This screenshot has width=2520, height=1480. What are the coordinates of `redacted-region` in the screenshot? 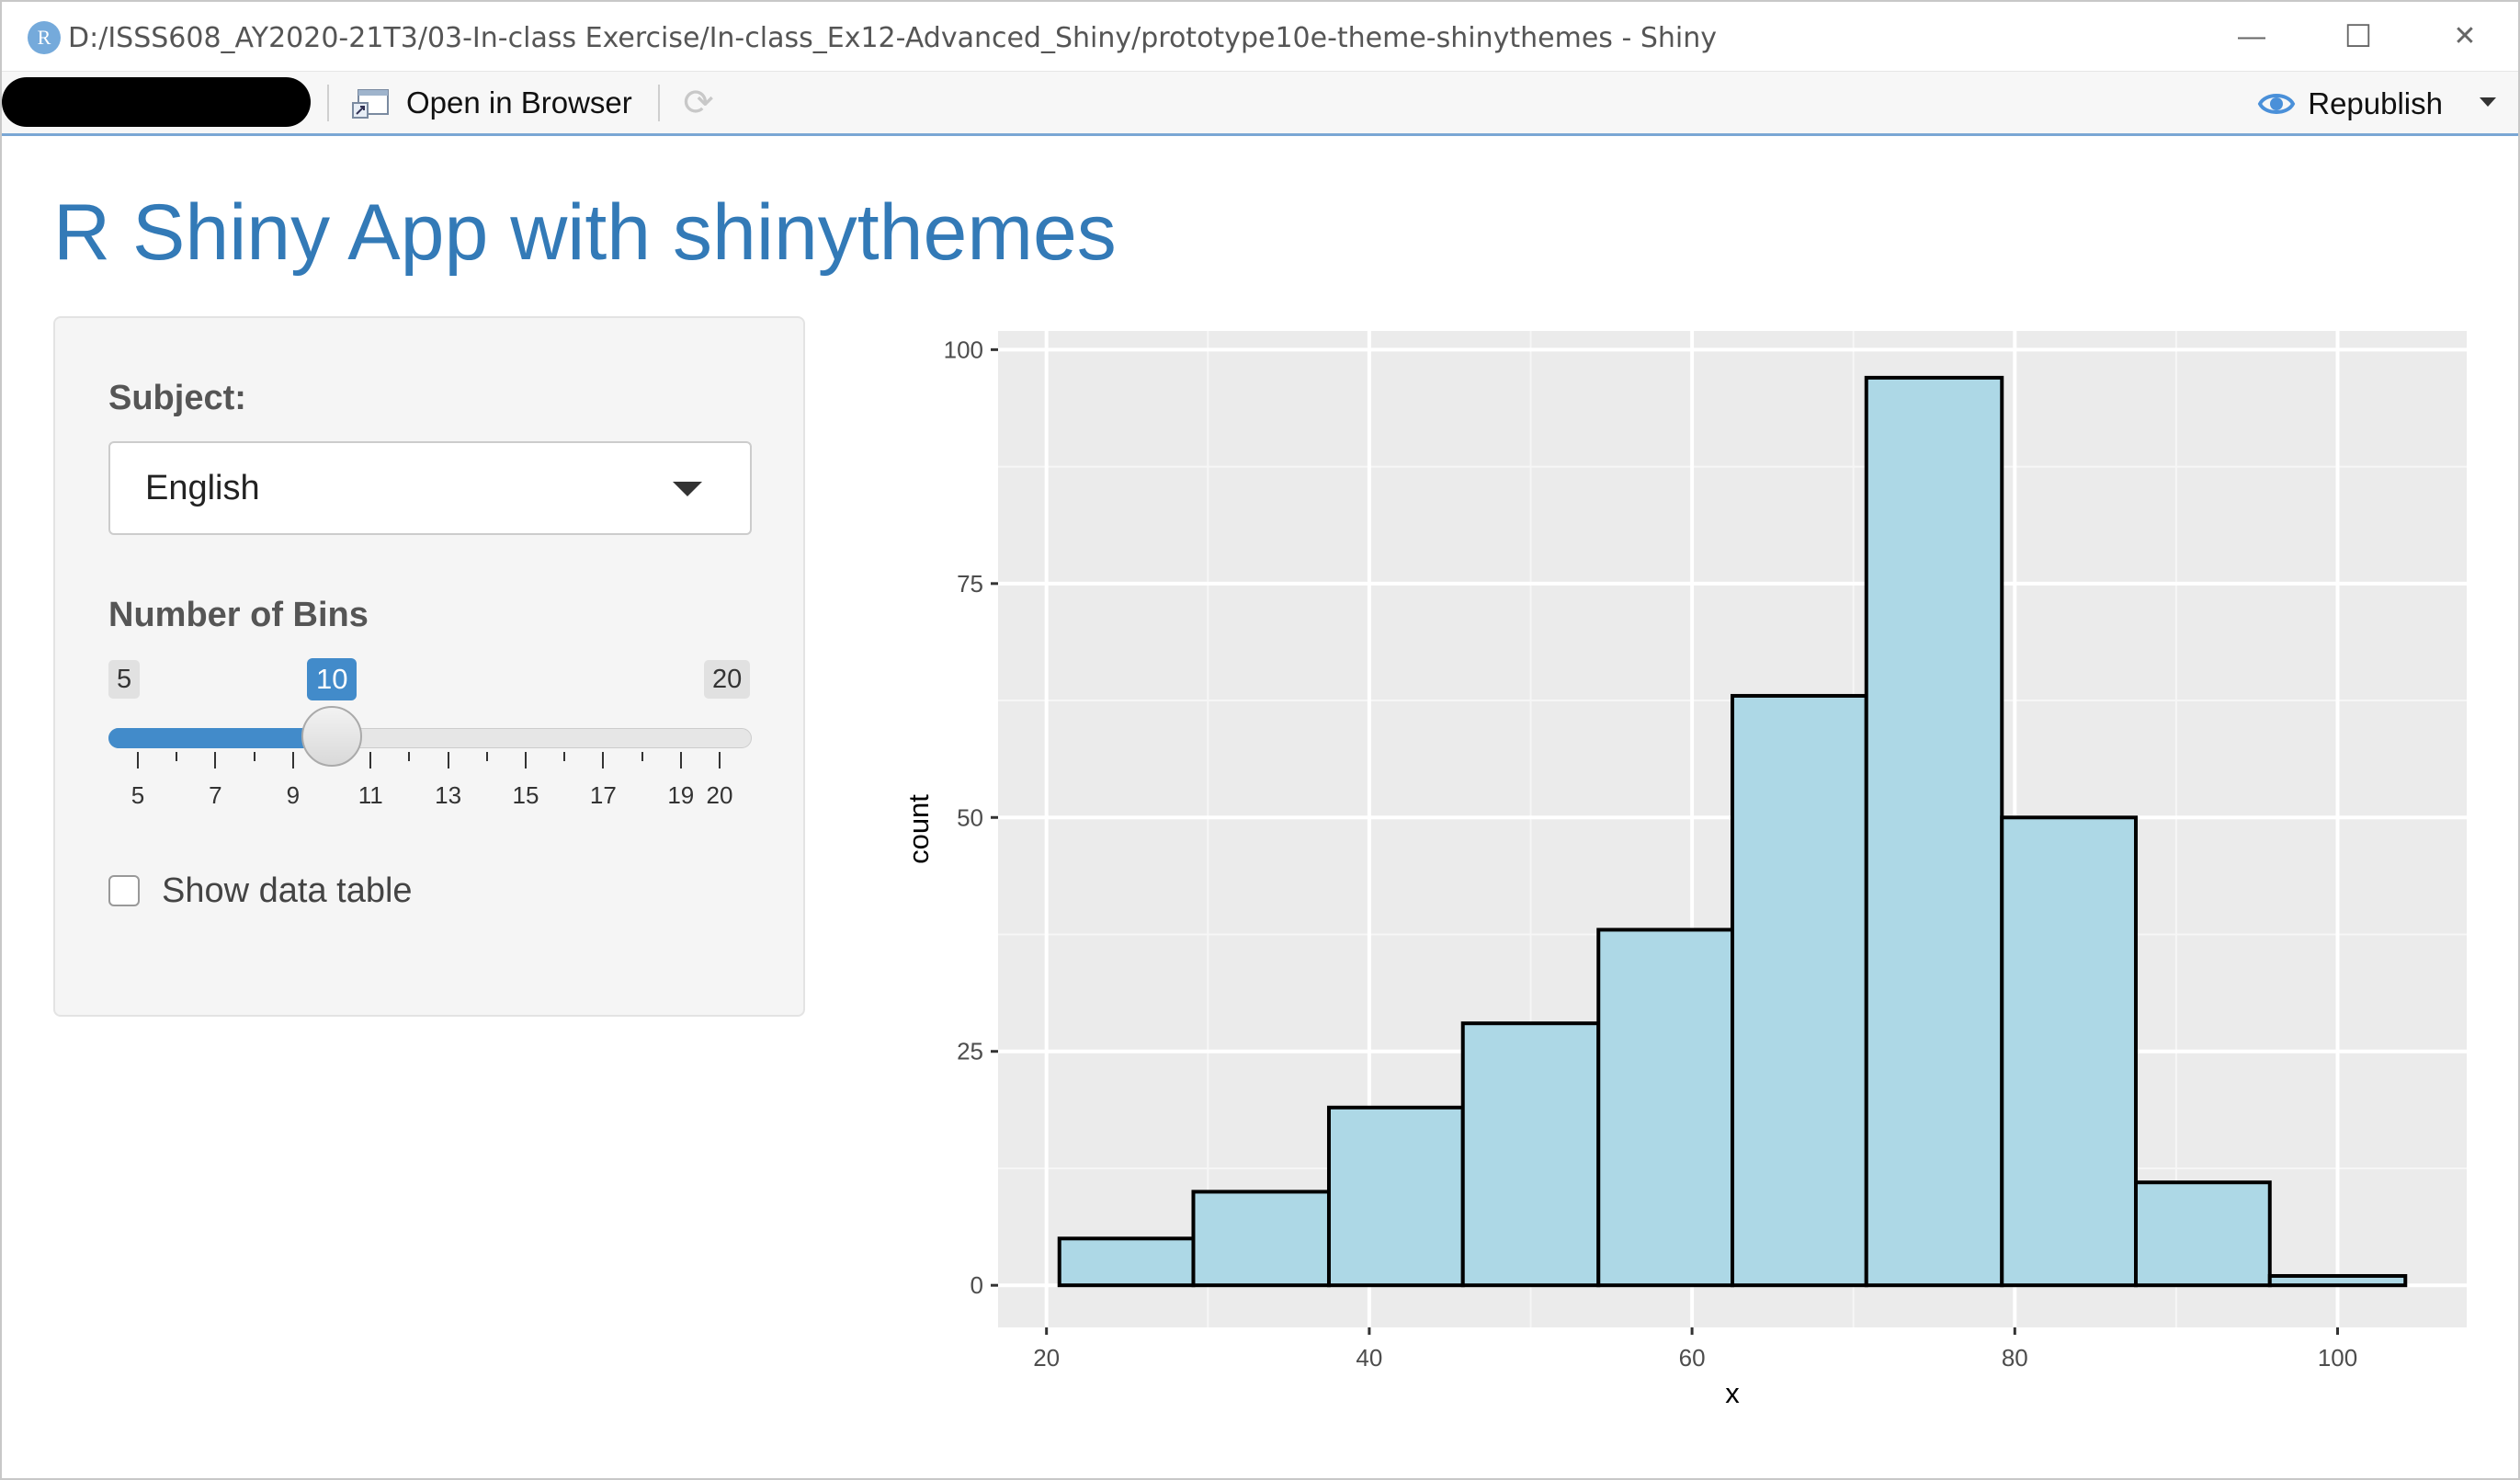 It's located at (156, 102).